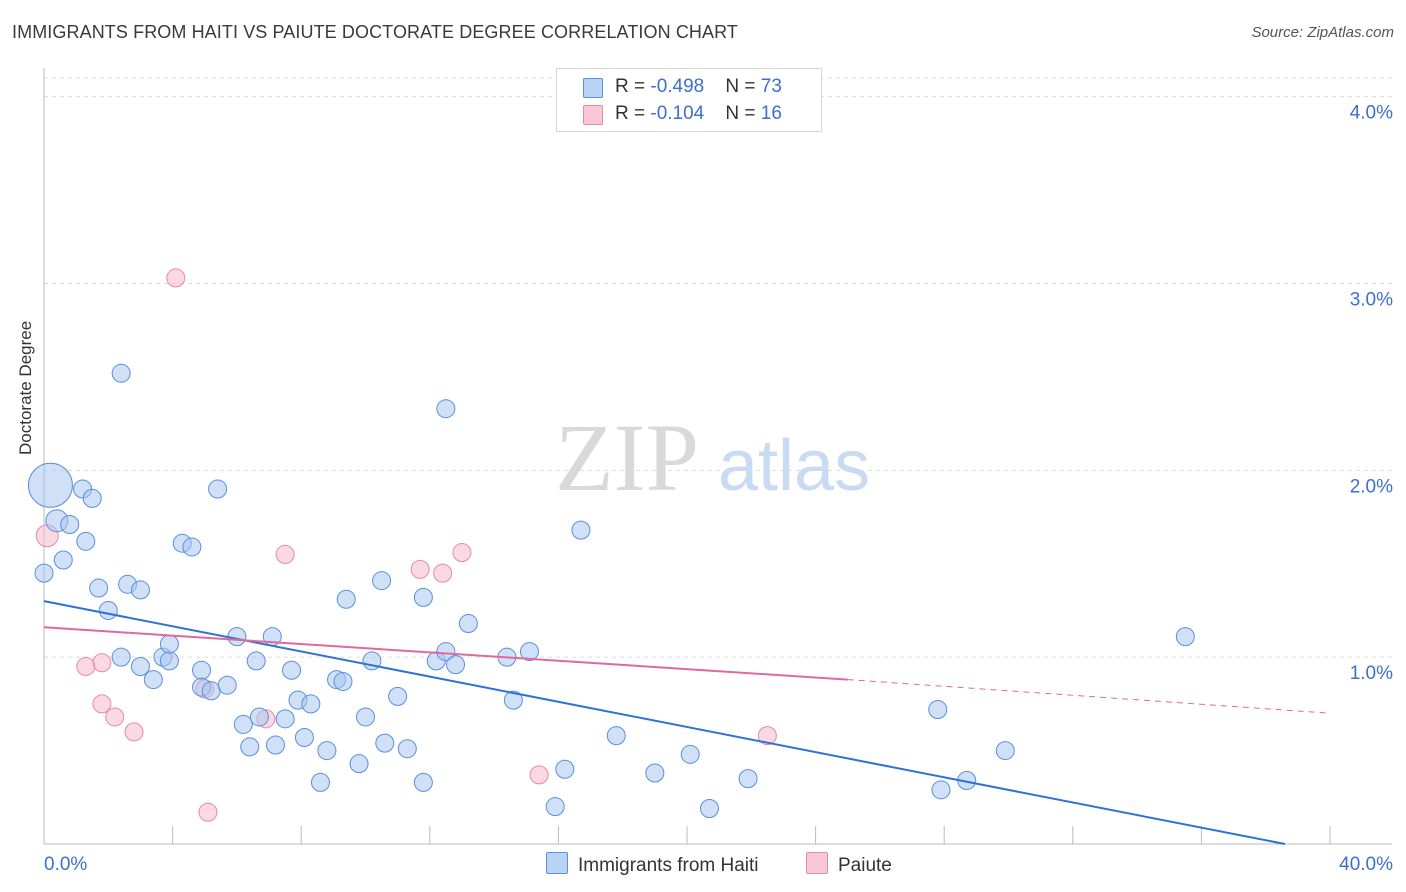 The image size is (1406, 892). What do you see at coordinates (1366, 864) in the screenshot?
I see `x-tick-label-max: 40.0%` at bounding box center [1366, 864].